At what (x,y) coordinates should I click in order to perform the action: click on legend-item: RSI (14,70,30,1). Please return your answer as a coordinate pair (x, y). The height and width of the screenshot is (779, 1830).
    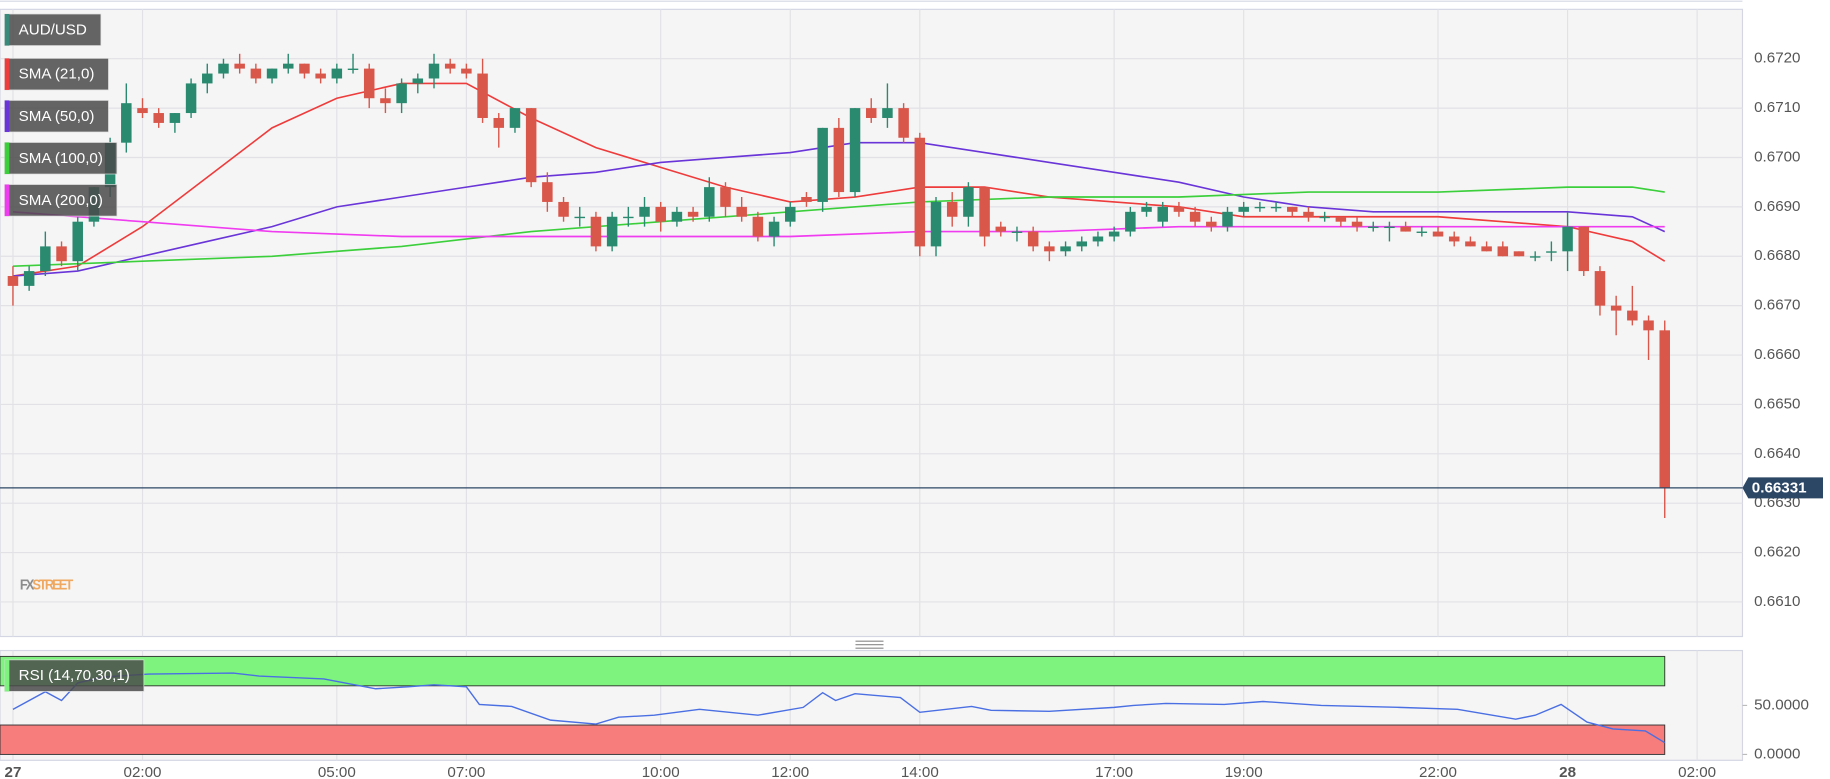
    Looking at the image, I should click on (74, 675).